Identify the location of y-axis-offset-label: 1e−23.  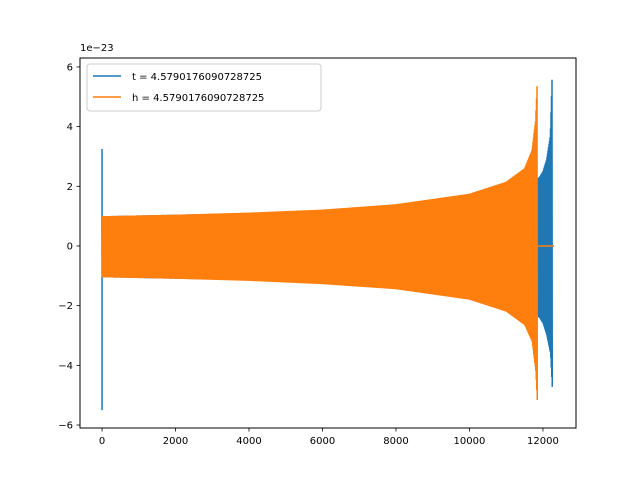
(97, 48).